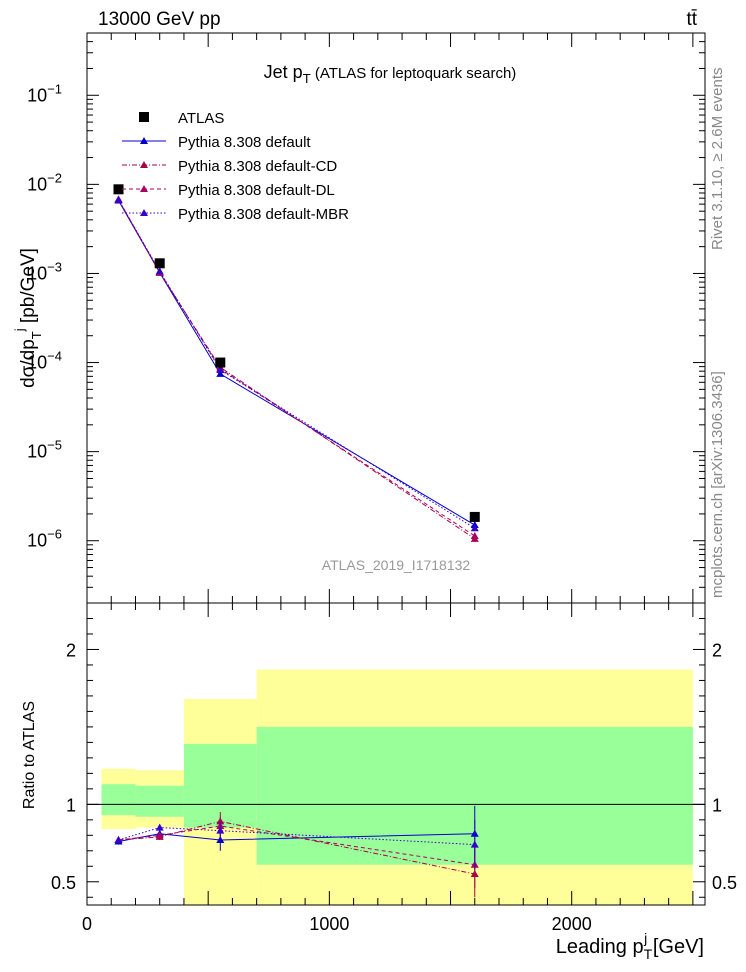 This screenshot has height=972, width=746. What do you see at coordinates (44, 93) in the screenshot?
I see `y-tick-label: 10⁻¹` at bounding box center [44, 93].